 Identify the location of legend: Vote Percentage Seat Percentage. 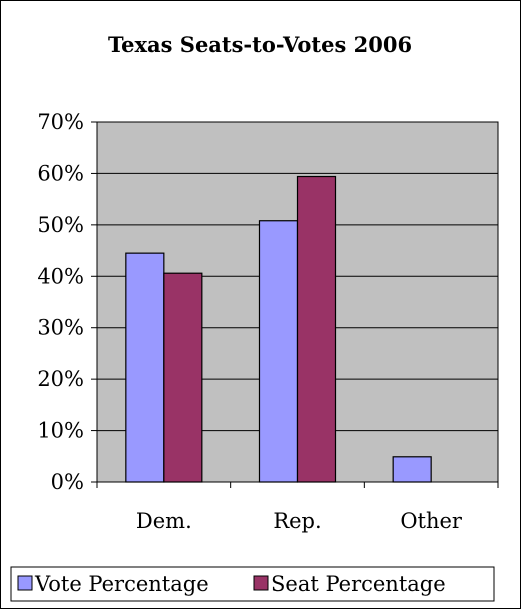
(252, 584).